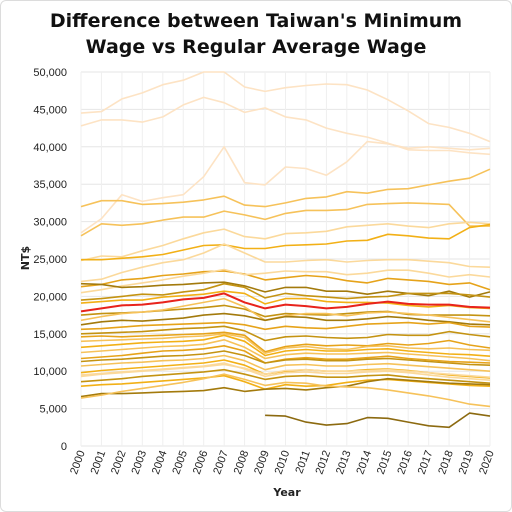  Describe the element at coordinates (64, 447) in the screenshot. I see `y-tick-label: 0` at that location.